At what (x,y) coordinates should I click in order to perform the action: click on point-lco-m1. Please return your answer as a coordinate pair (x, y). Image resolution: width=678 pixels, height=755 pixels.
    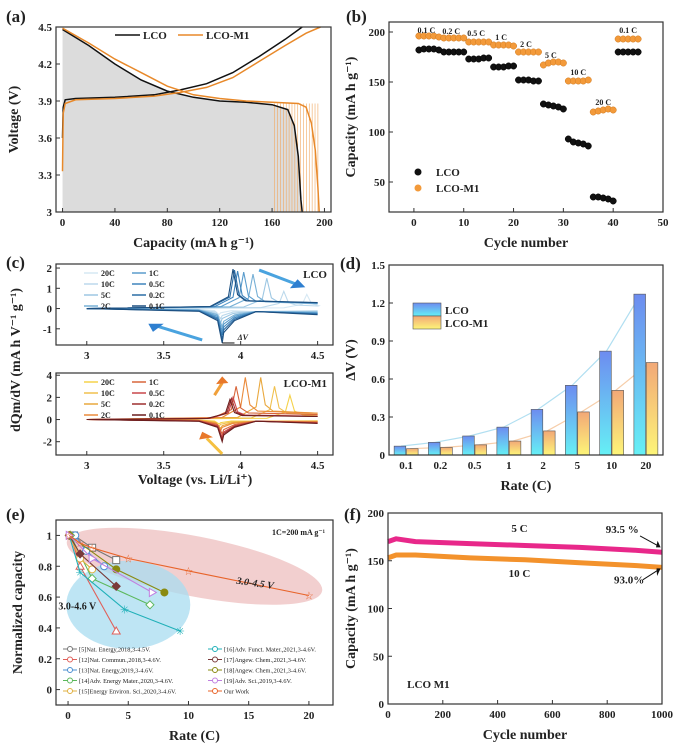
    Looking at the image, I should click on (464, 38).